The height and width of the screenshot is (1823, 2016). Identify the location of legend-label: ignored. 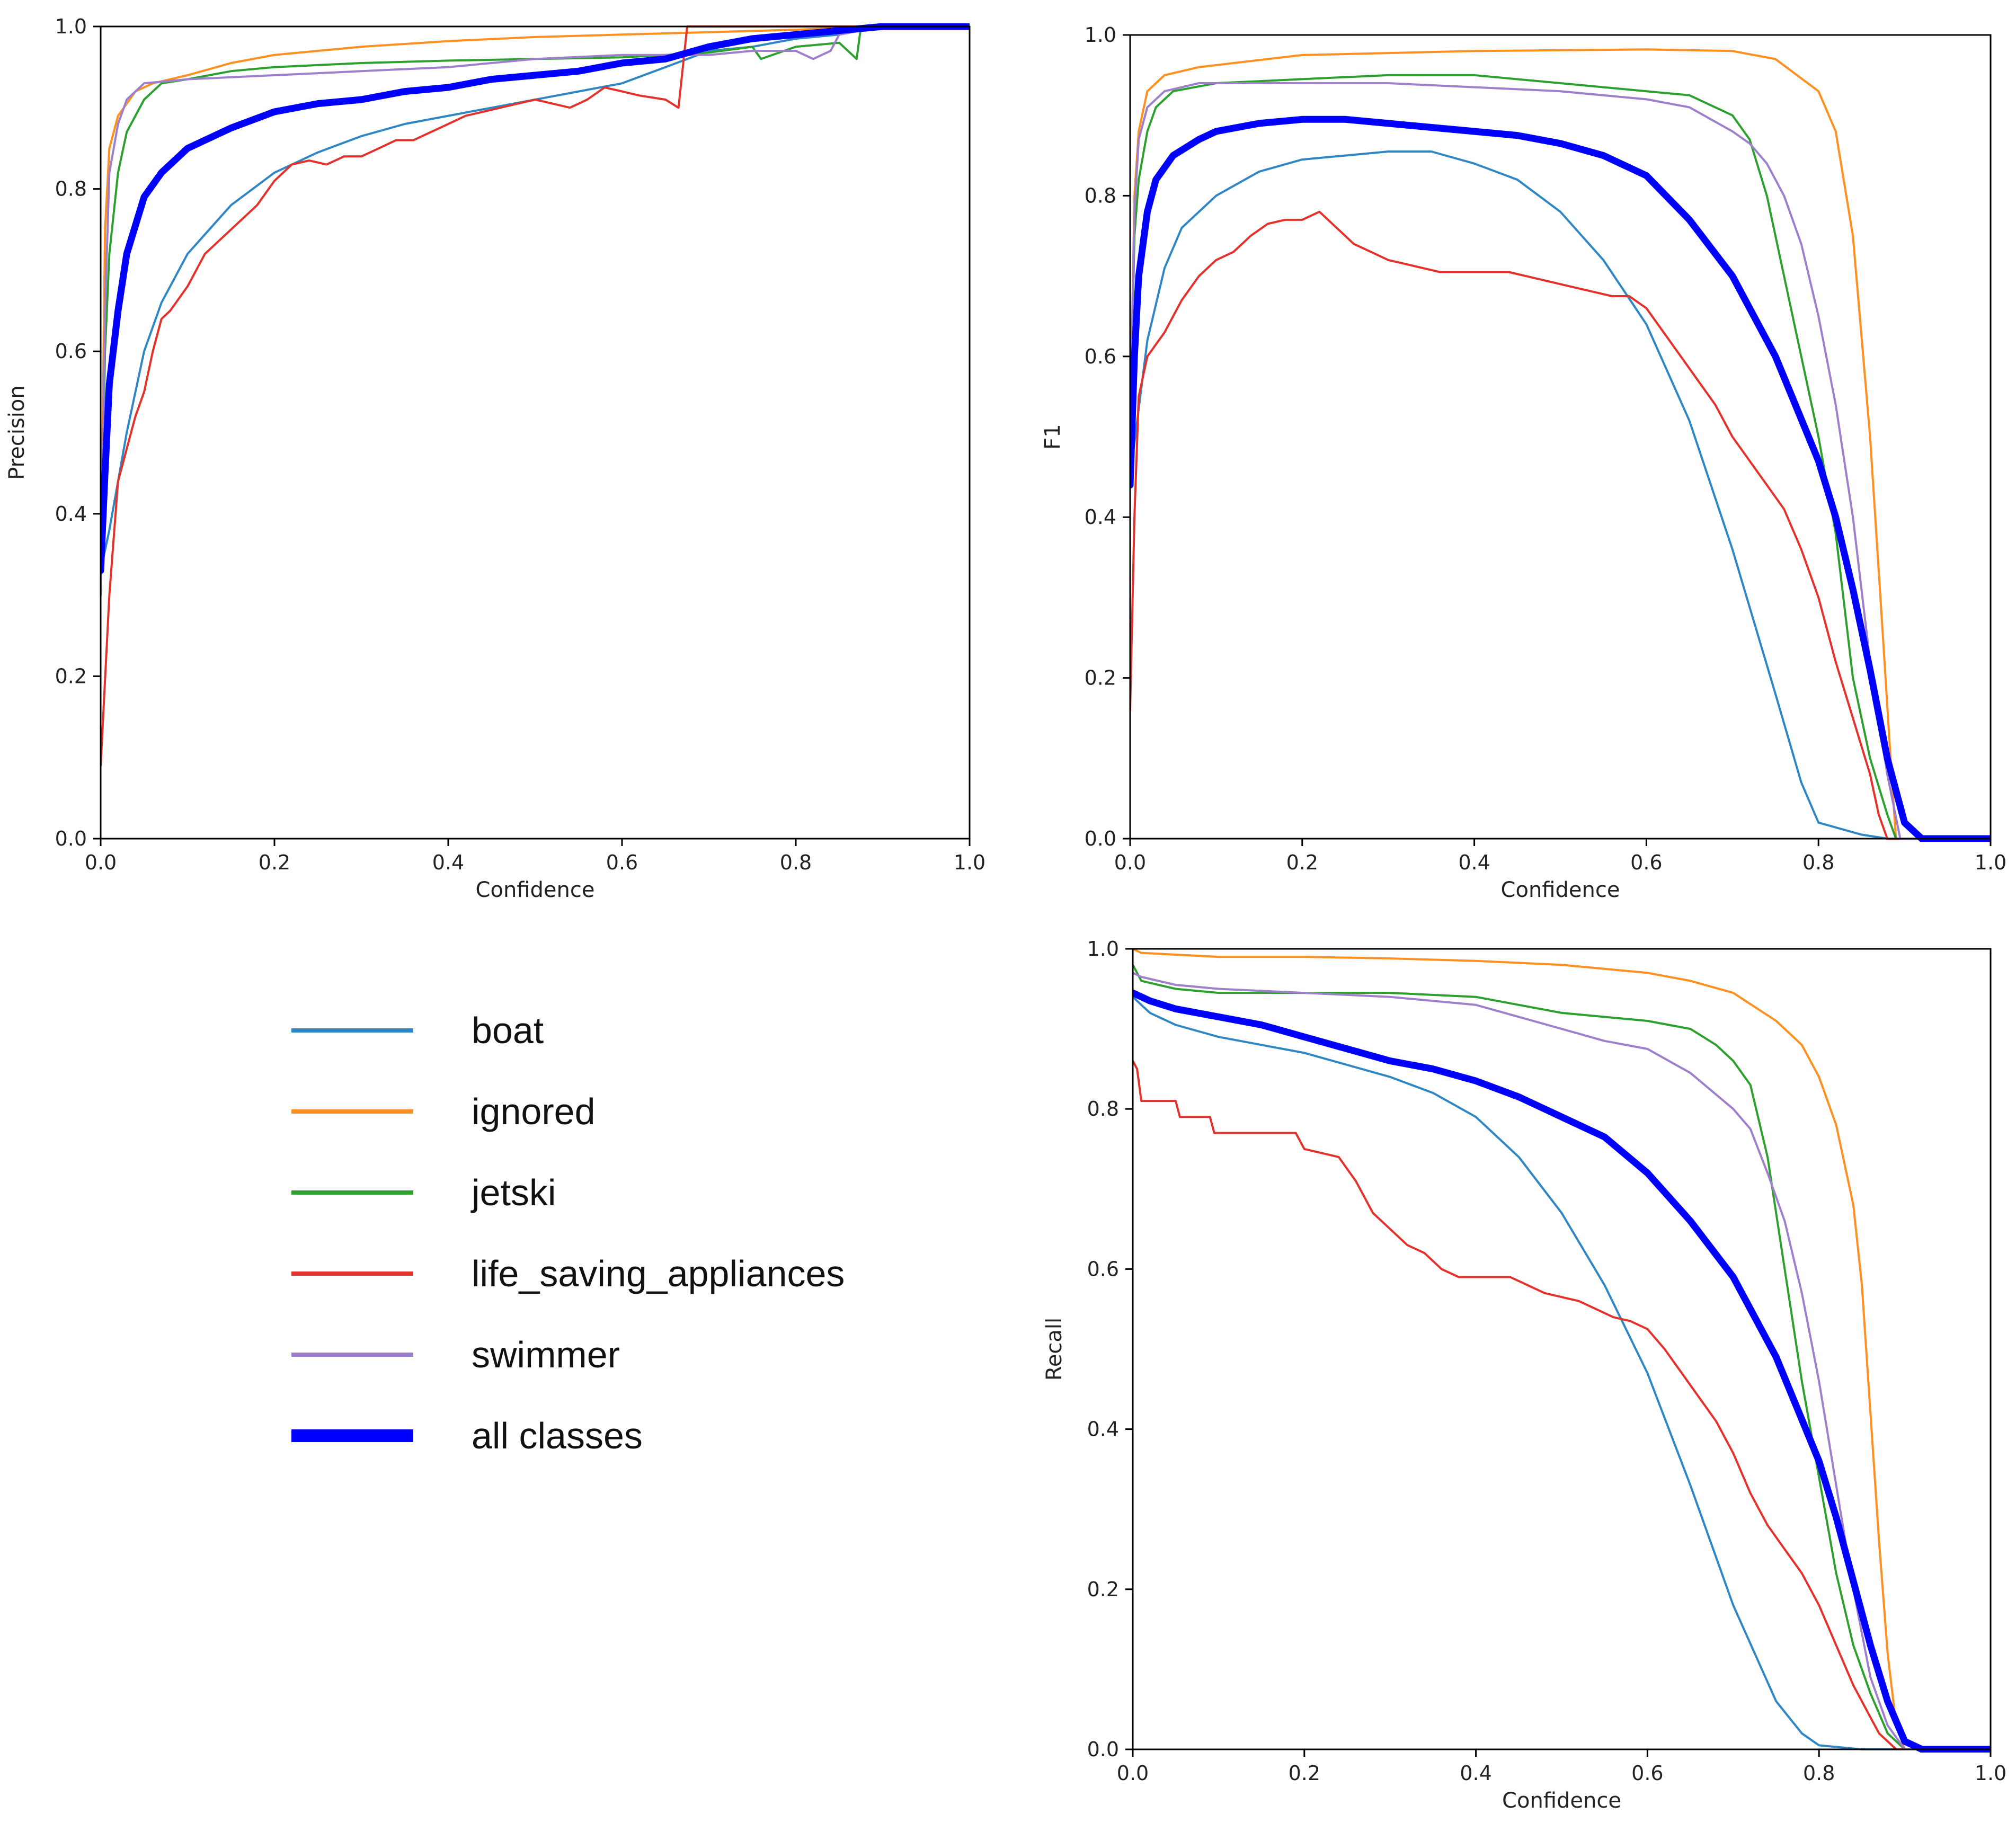
(534, 1111).